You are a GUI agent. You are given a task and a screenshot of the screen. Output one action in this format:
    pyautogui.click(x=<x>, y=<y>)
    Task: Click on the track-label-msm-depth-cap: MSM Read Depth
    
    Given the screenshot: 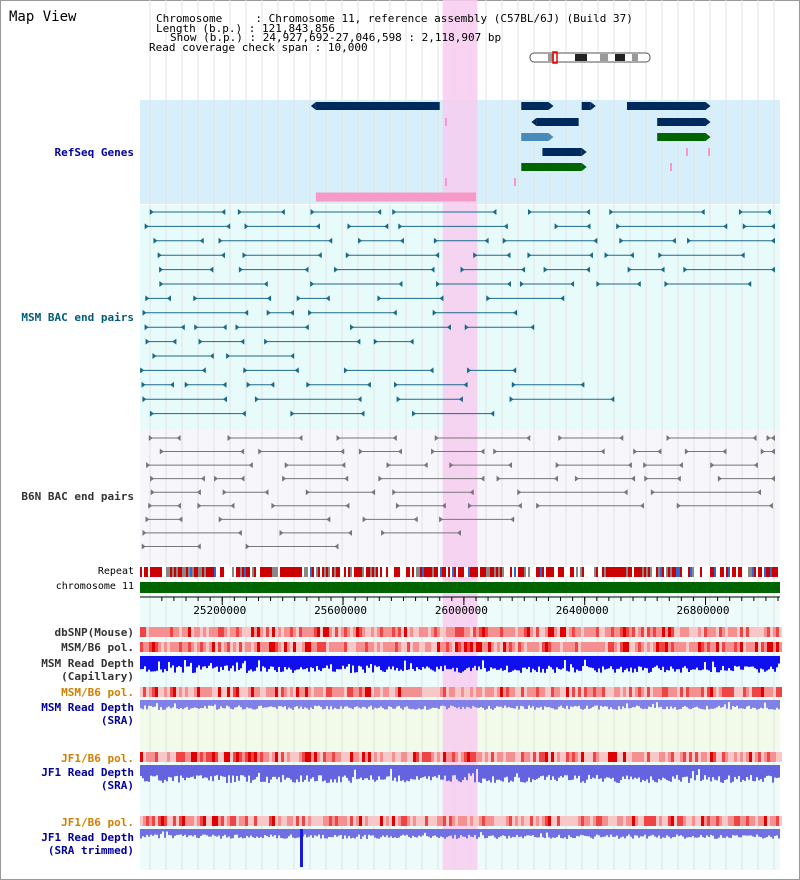 What is the action you would take?
    pyautogui.click(x=87, y=663)
    